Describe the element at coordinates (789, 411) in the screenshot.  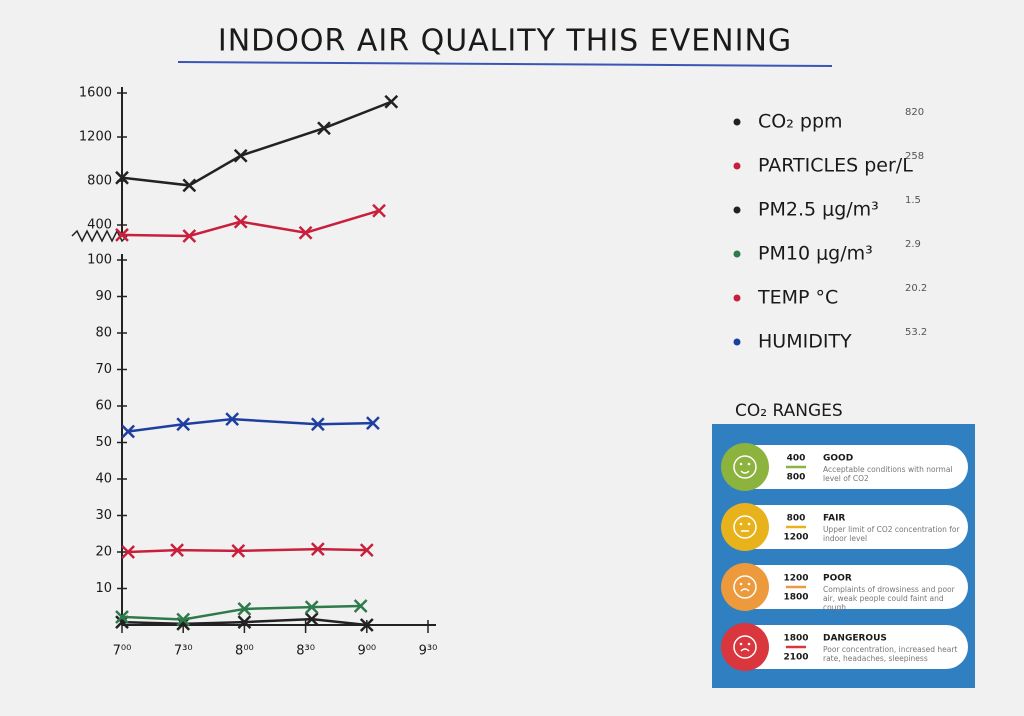
I see `card-title: CO₂ RANGES` at that location.